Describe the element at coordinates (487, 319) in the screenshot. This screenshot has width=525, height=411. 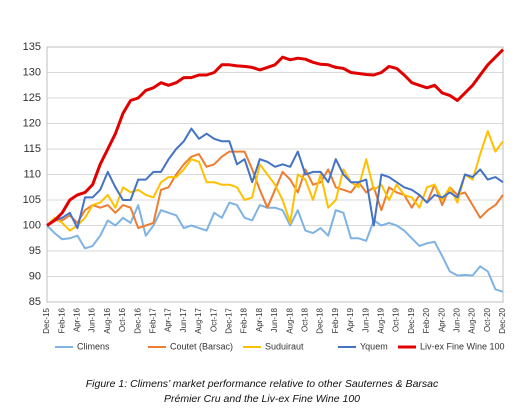
I see `x-tick-label: Oct-20` at that location.